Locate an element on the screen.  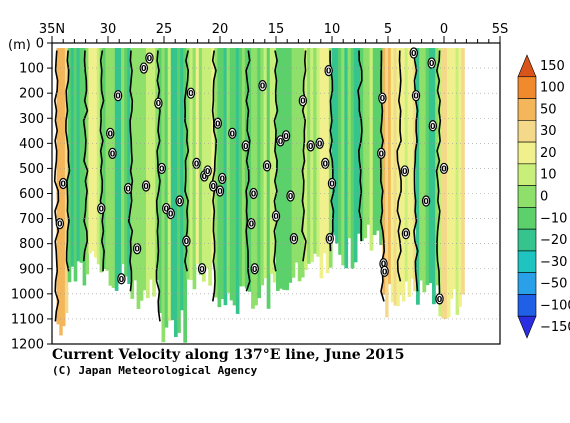
y-axis: 0 100 200 300 400 500 600 700 800 900 1000 1100 1200 is located at coordinates (31, 195).